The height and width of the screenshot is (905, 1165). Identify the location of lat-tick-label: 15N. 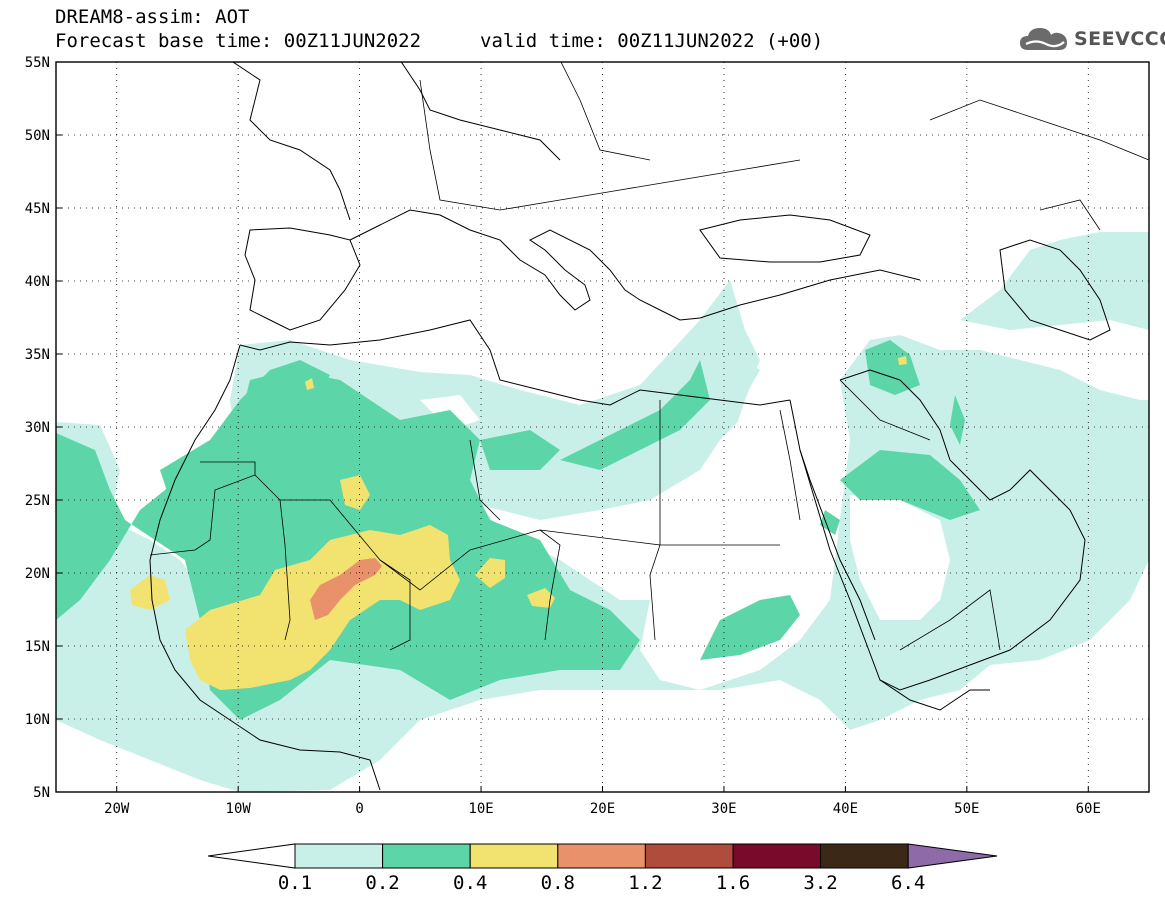
(37, 647).